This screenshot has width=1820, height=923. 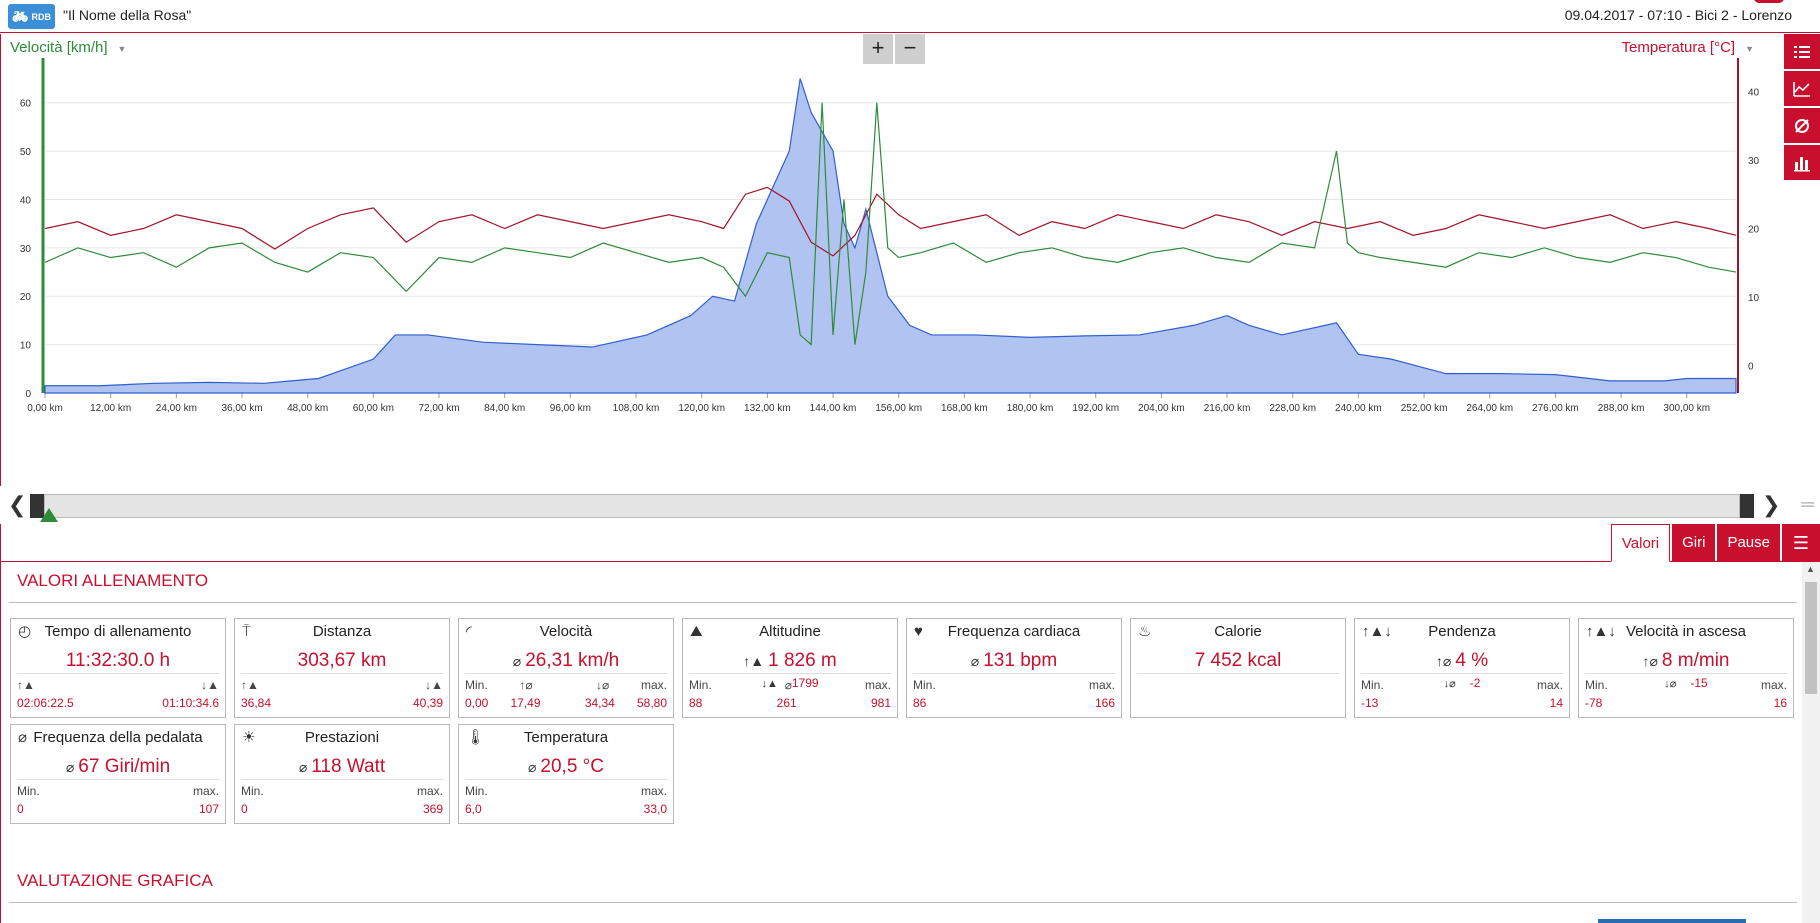 What do you see at coordinates (26, 104) in the screenshot?
I see `y-left-tick-label: 60` at bounding box center [26, 104].